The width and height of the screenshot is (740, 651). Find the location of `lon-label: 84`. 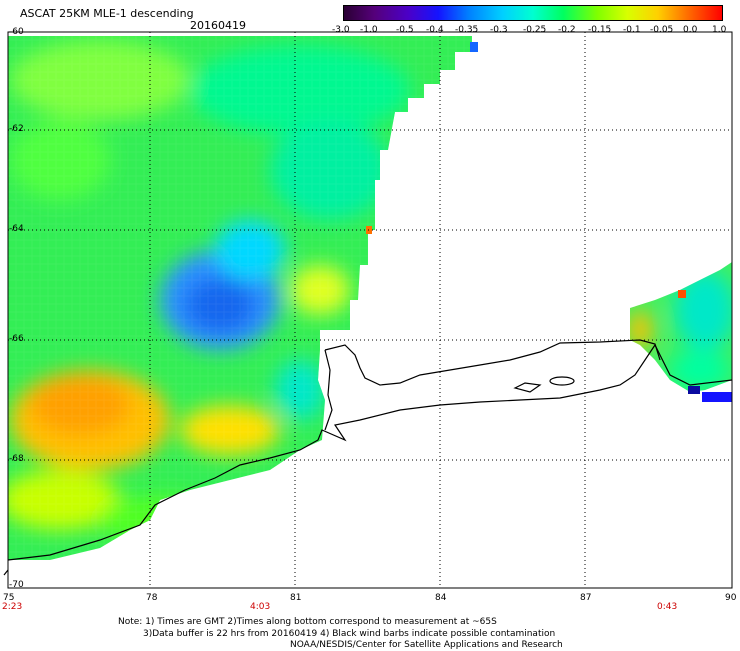

lon-label: 84 is located at coordinates (441, 598).